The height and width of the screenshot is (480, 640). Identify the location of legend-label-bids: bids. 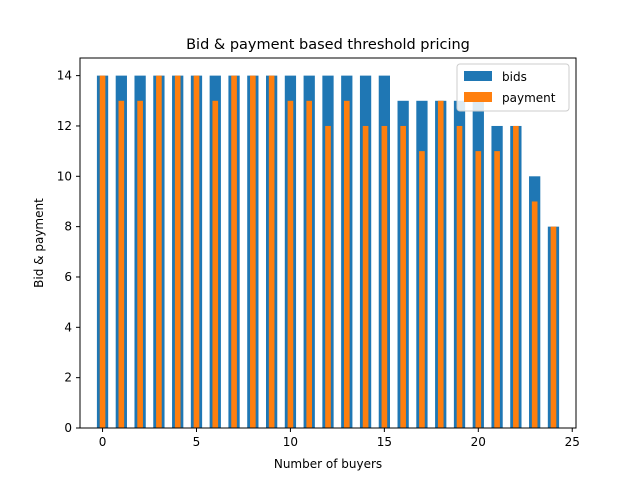
(514, 77).